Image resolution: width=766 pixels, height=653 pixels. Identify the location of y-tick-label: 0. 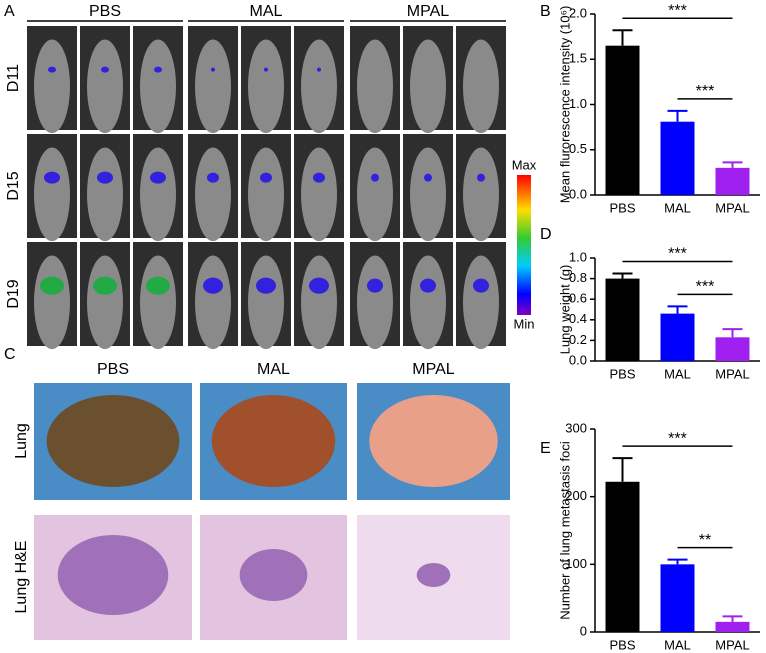
(583, 630).